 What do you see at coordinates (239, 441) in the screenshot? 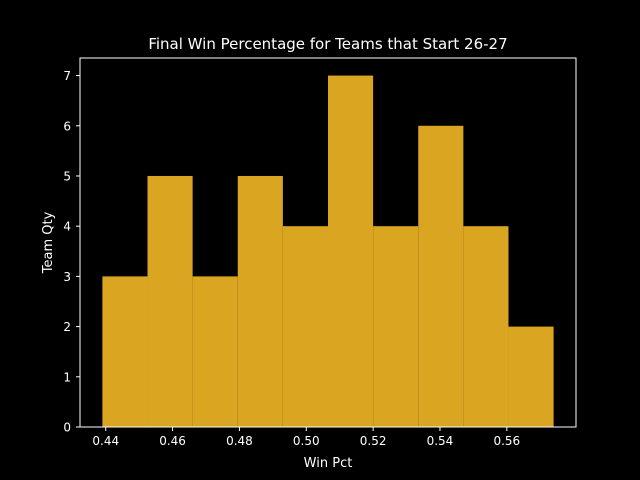
I see `x-tick-label: 0.48` at bounding box center [239, 441].